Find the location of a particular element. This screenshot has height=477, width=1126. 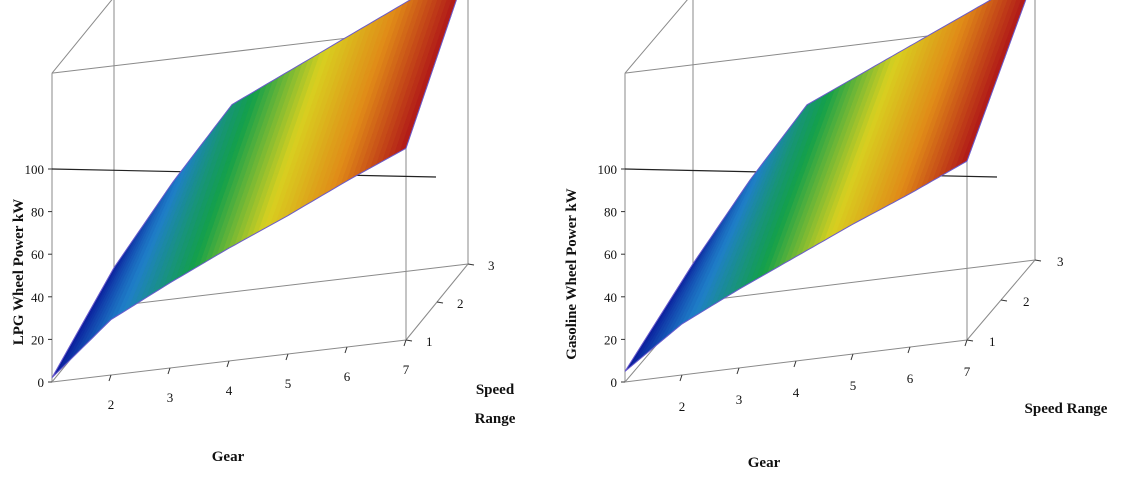

y-axis-title: Range is located at coordinates (495, 419).